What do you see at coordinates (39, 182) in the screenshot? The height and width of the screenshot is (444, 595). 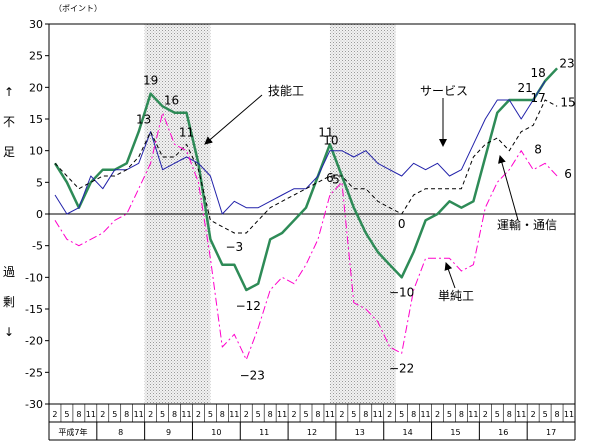 I see `y-tick-label: 5` at bounding box center [39, 182].